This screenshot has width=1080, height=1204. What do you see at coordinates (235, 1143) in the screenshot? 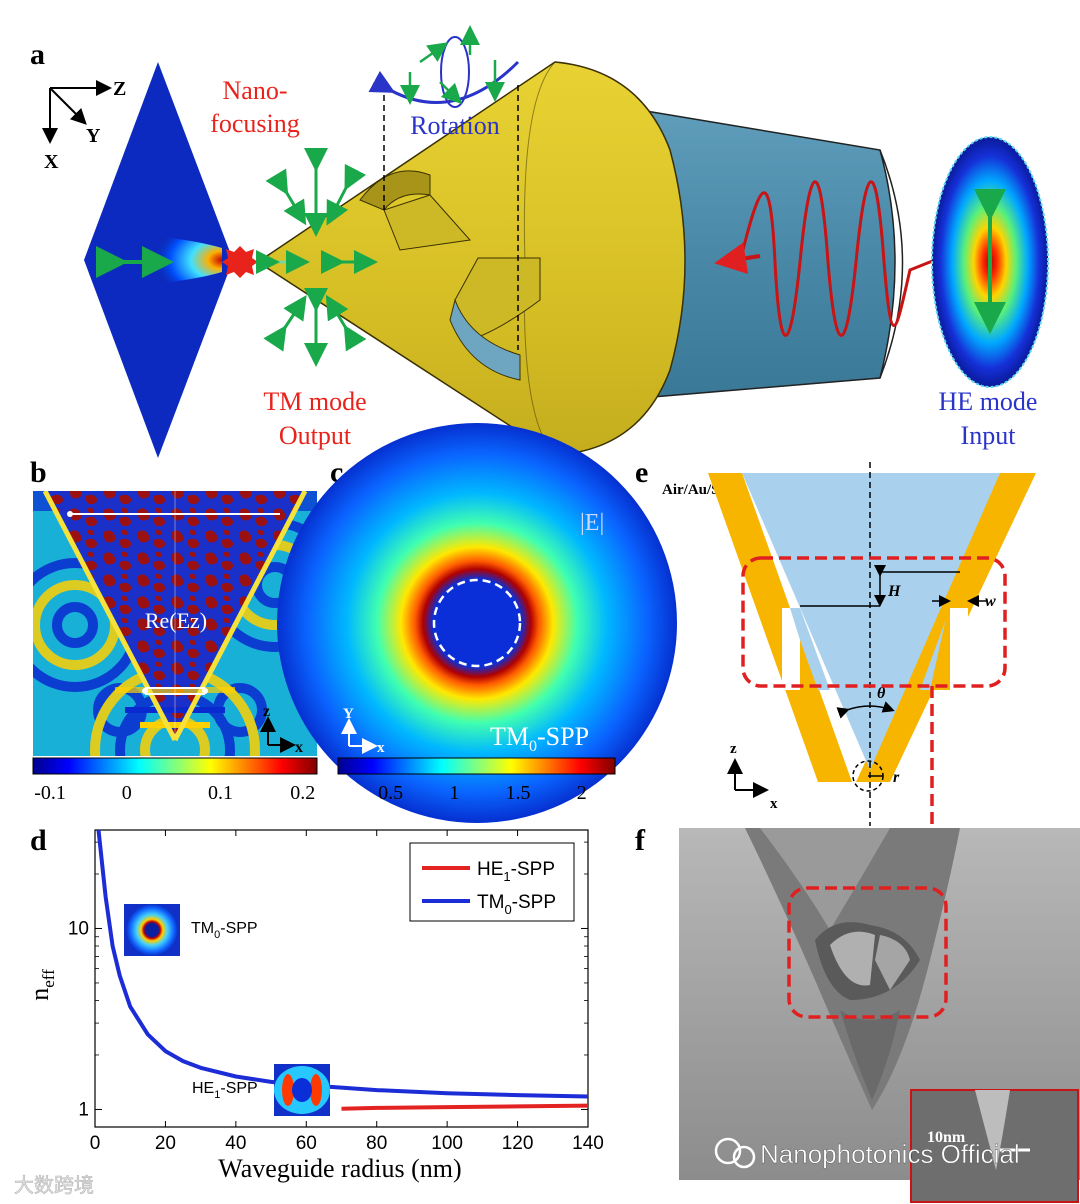
I see `x-tick-label: 40` at bounding box center [235, 1143].